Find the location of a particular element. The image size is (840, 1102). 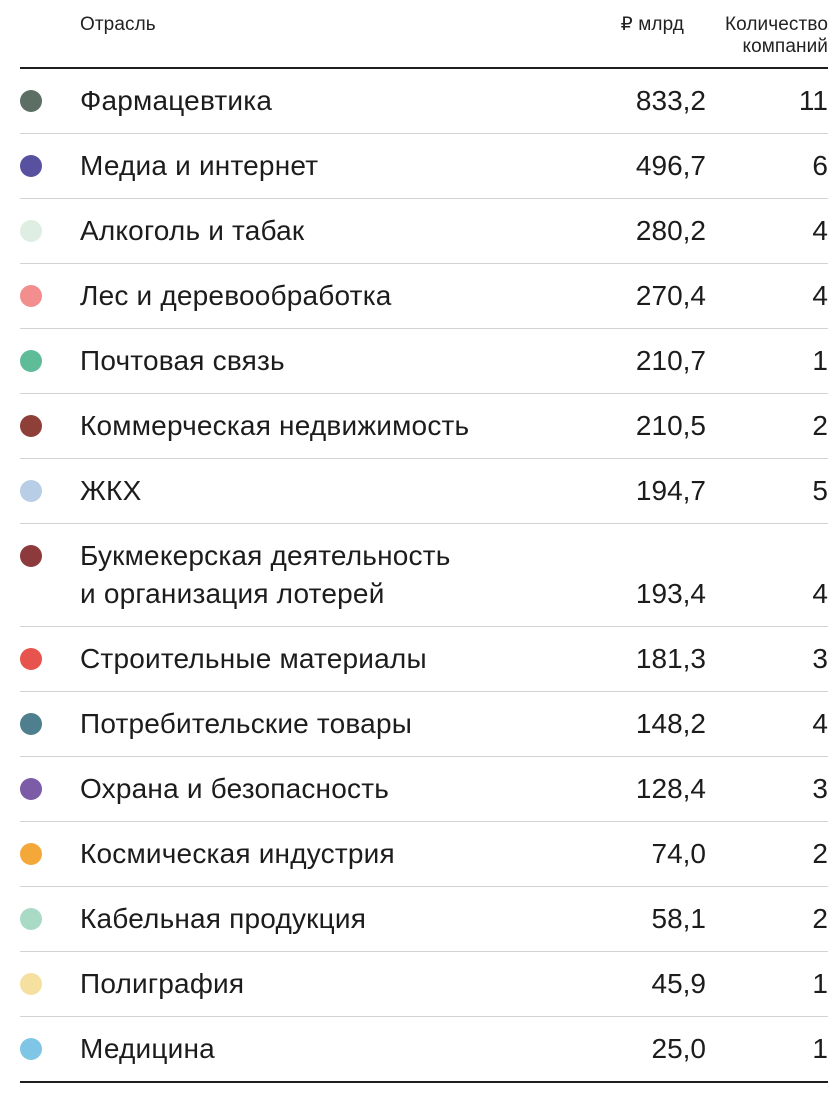

industry-name: Коммерческая недвижимость is located at coordinates (275, 425).